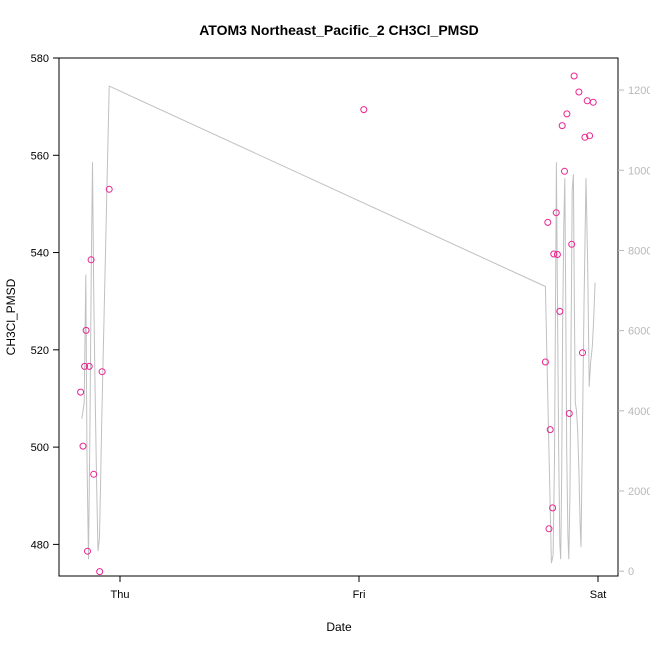  I want to click on y2-tick-label: 0, so click(631, 572).